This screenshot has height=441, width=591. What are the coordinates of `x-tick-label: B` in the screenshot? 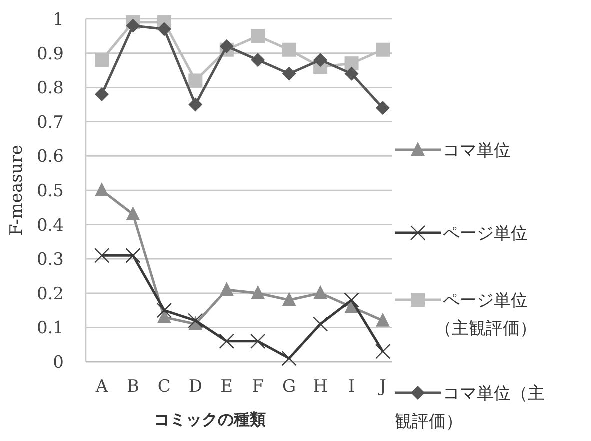 It's located at (133, 387).